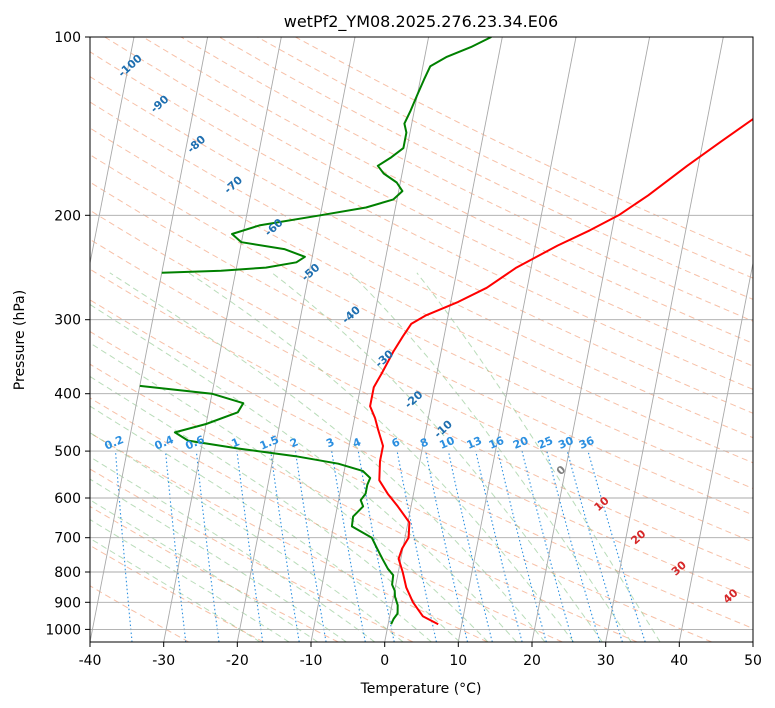  I want to click on mixing-ratio-label: 10, so click(446, 443).